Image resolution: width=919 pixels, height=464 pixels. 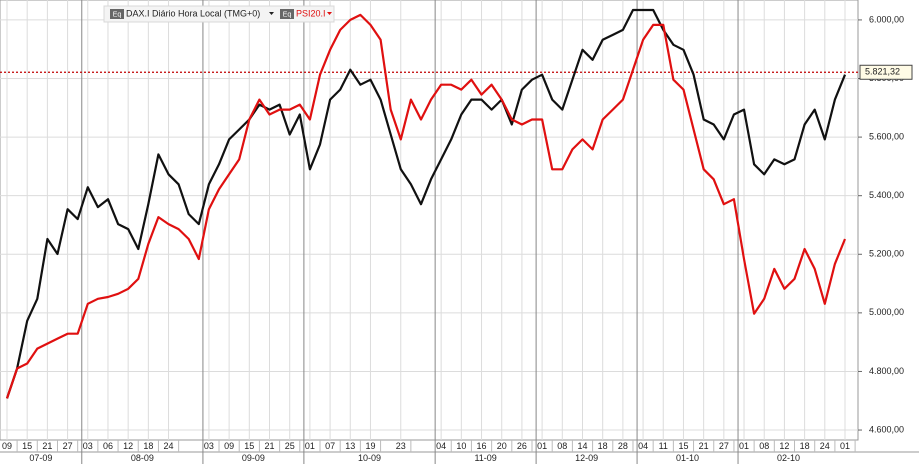 I want to click on x-tick-label: 28, so click(x=623, y=446).